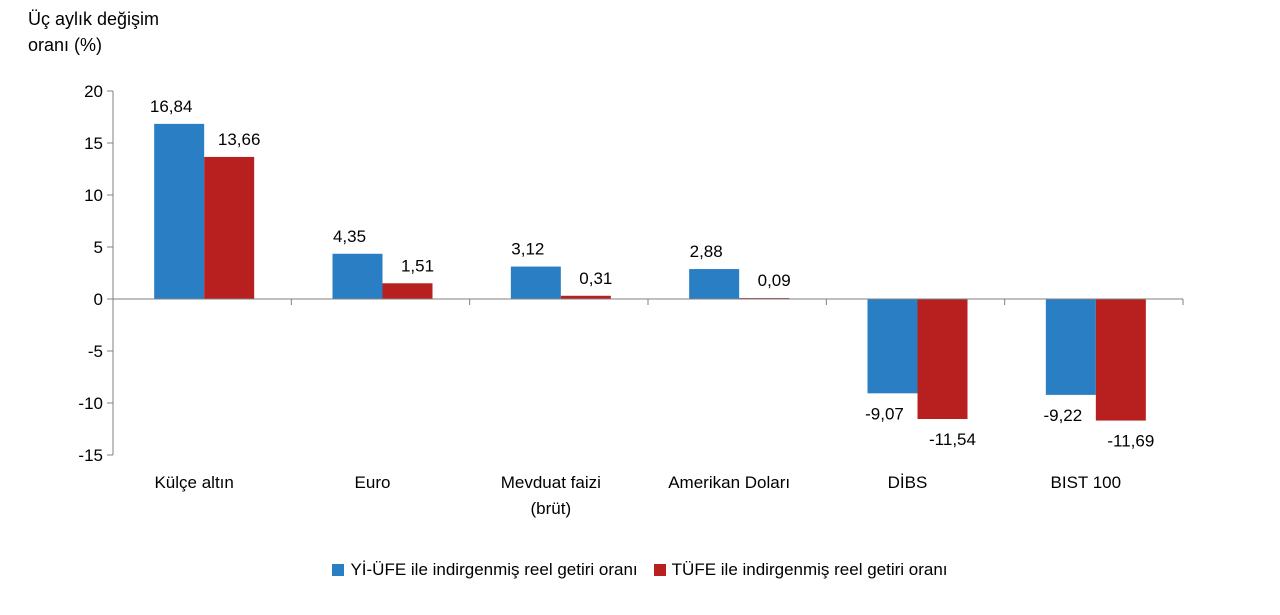 The height and width of the screenshot is (615, 1280). I want to click on data-label: 3,12, so click(527, 249).